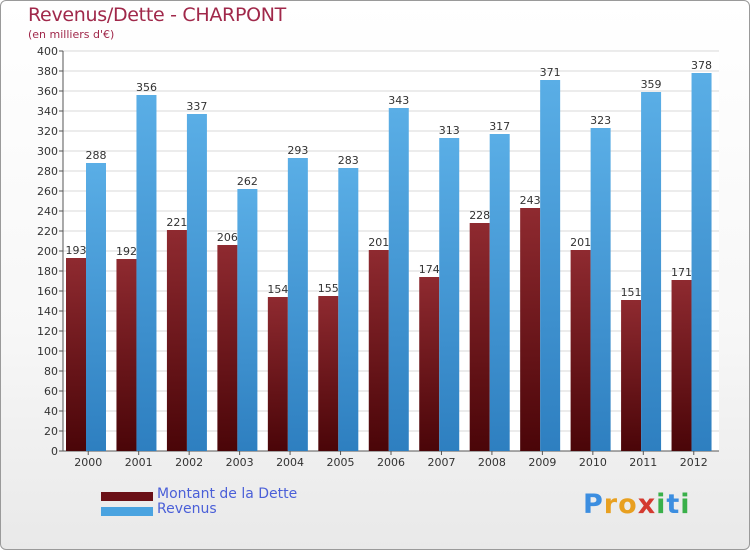 The height and width of the screenshot is (550, 750). I want to click on data-label-revenue: 293, so click(297, 150).